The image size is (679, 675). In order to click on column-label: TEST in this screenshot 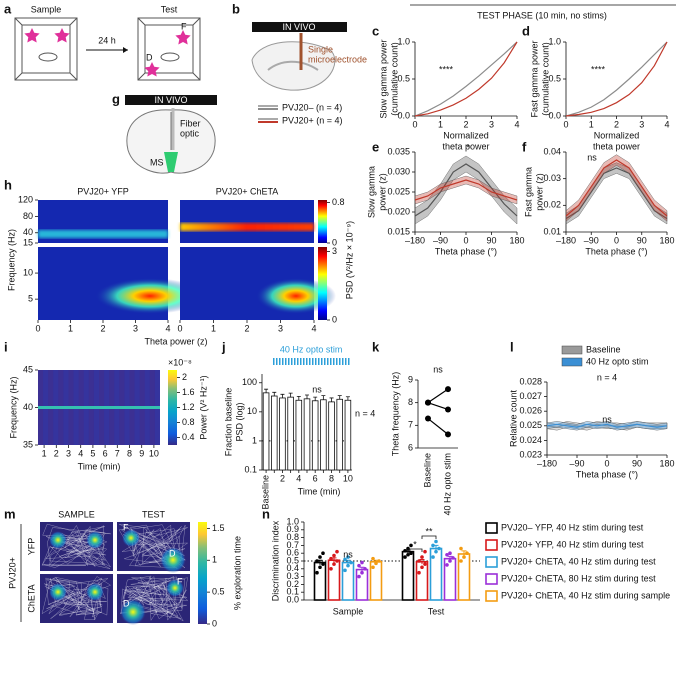, I will do `click(154, 514)`.